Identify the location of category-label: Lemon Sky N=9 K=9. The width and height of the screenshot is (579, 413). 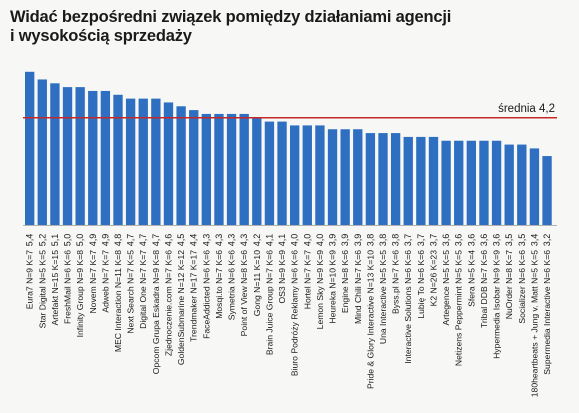
(320, 290).